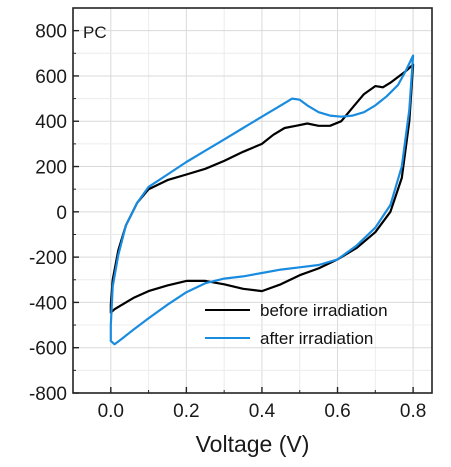 This screenshot has width=451, height=467. Describe the element at coordinates (51, 168) in the screenshot. I see `y-tick-label: 200` at that location.